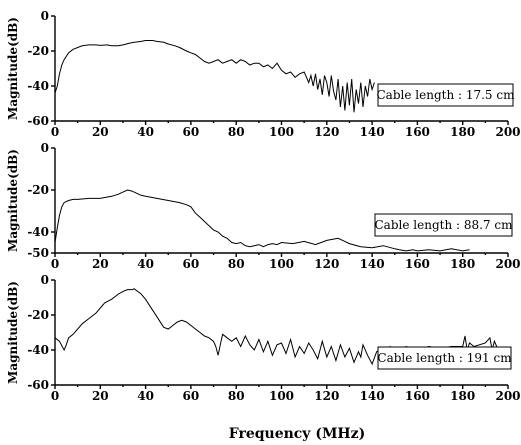  What do you see at coordinates (444, 225) in the screenshot?
I see `legend-entry: Cable length : 88.7 cm` at bounding box center [444, 225].